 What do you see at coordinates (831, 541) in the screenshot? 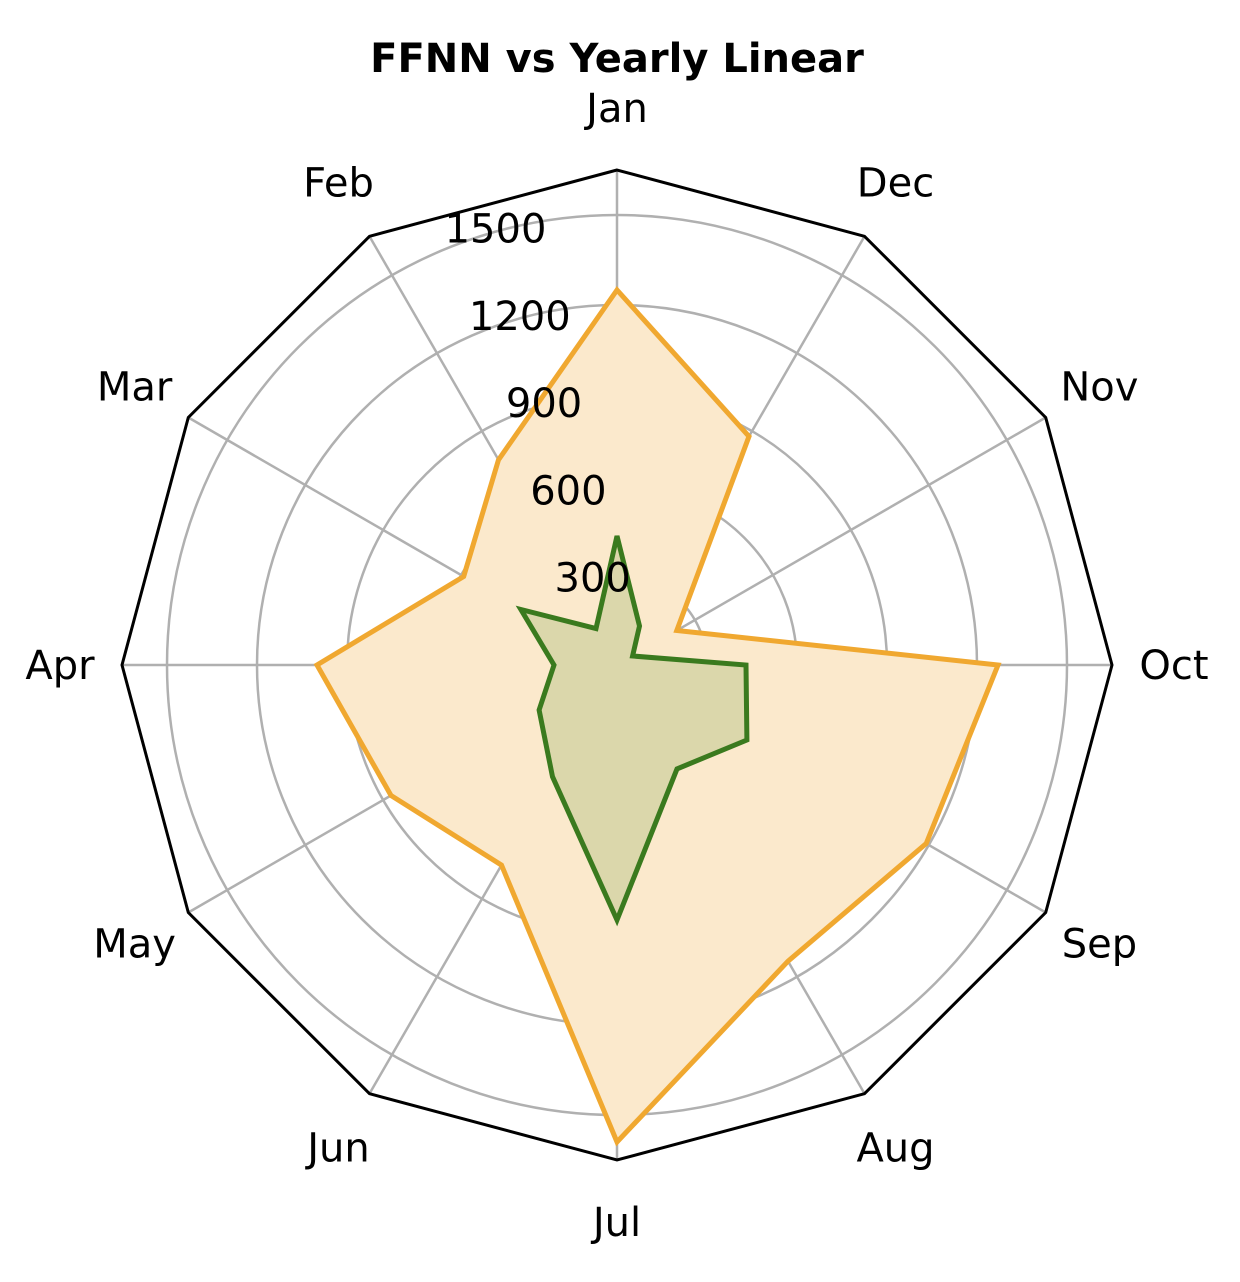
I see `spoke-nov` at bounding box center [831, 541].